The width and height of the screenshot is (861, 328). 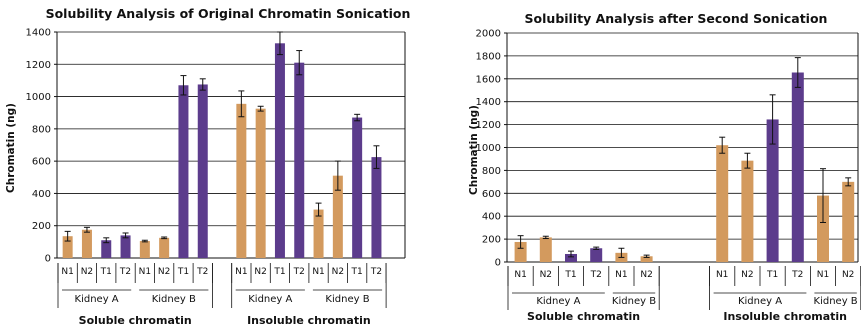 I want to click on chart2-ytick-label: 1400, so click(x=488, y=102).